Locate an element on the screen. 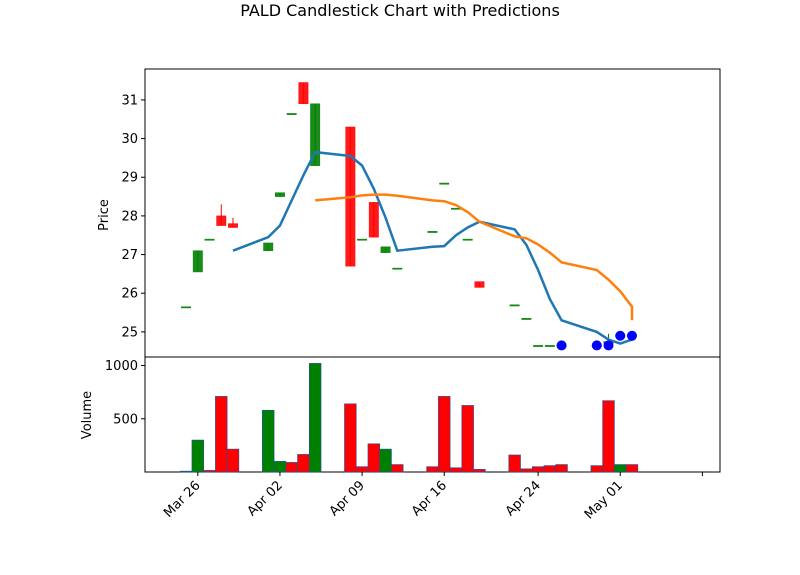 The image size is (800, 575). price-y-tick-label: 30 is located at coordinates (129, 139).